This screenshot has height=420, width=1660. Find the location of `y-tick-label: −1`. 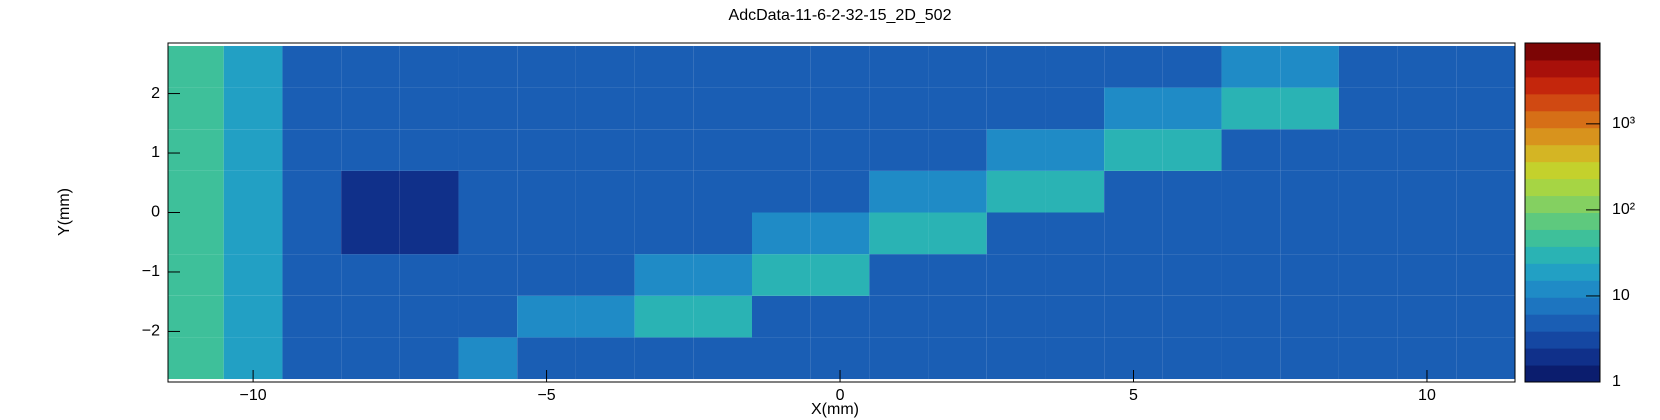

y-tick-label: −1 is located at coordinates (151, 271).